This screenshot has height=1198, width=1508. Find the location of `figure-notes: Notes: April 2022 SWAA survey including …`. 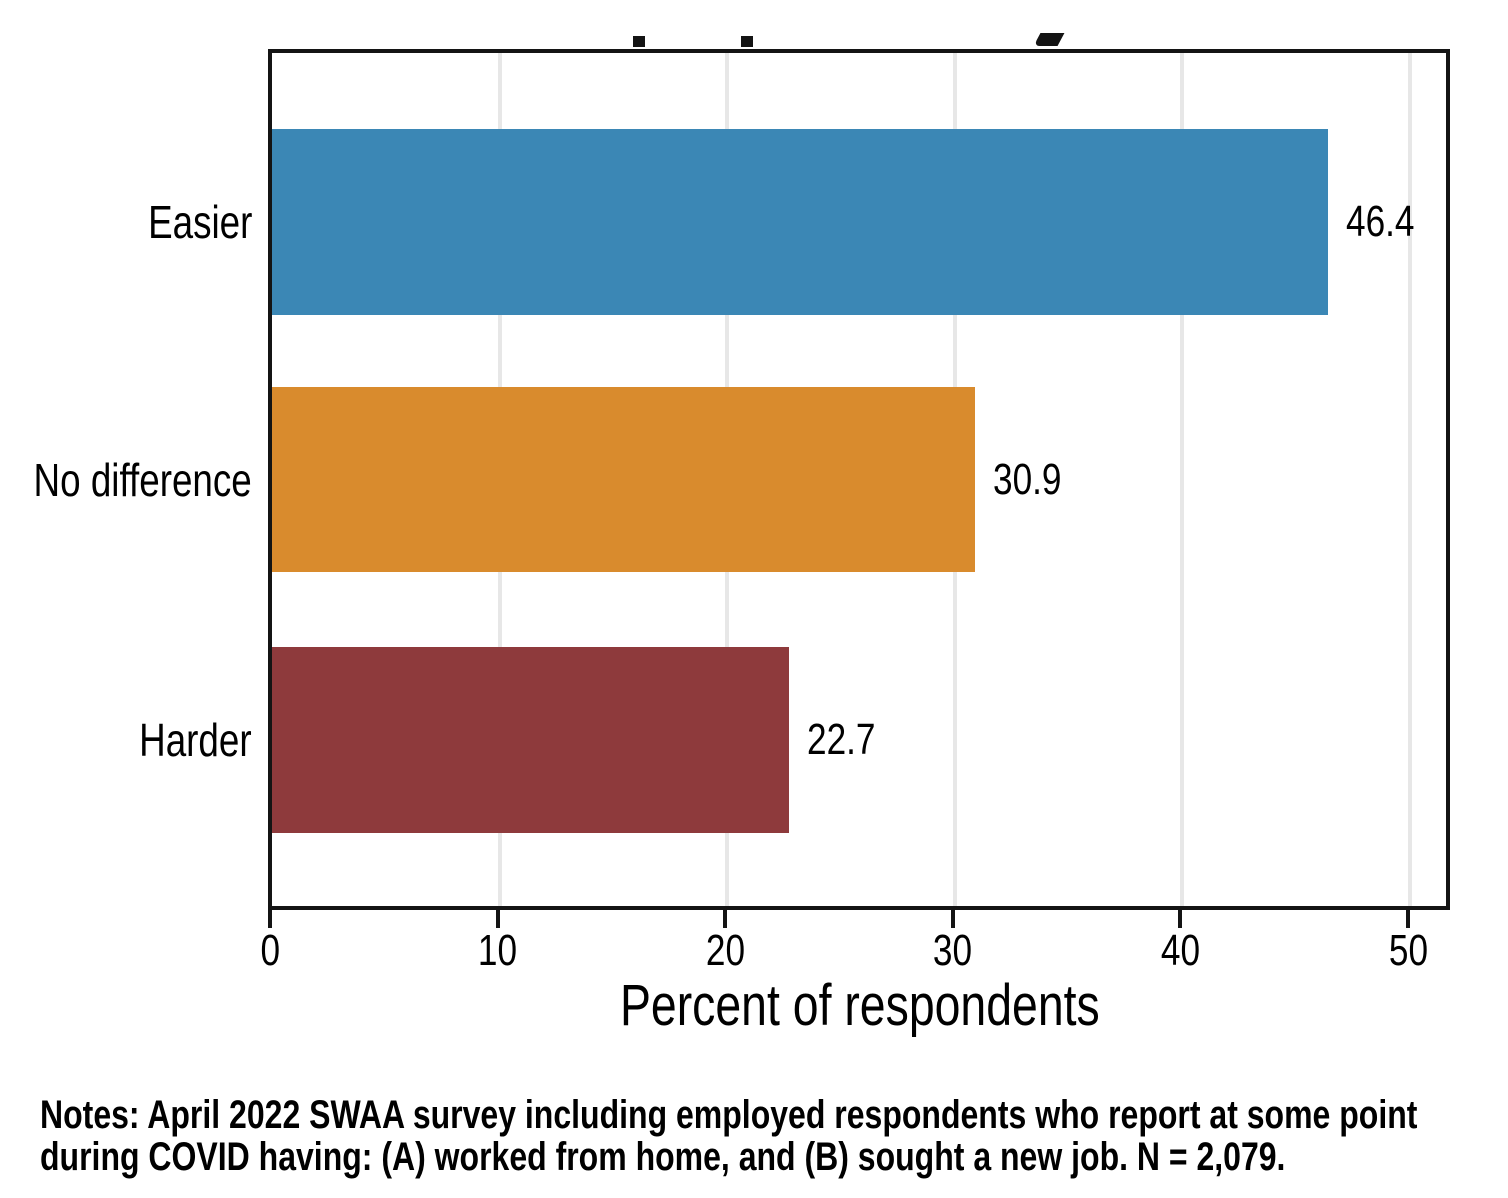

figure-notes: Notes: April 2022 SWAA survey including … is located at coordinates (774, 1136).